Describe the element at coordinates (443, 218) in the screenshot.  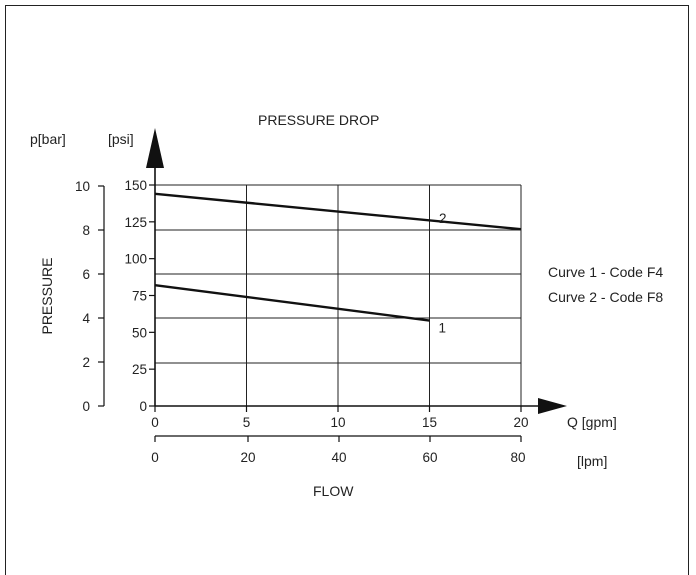
I see `series-label-2: 2` at that location.